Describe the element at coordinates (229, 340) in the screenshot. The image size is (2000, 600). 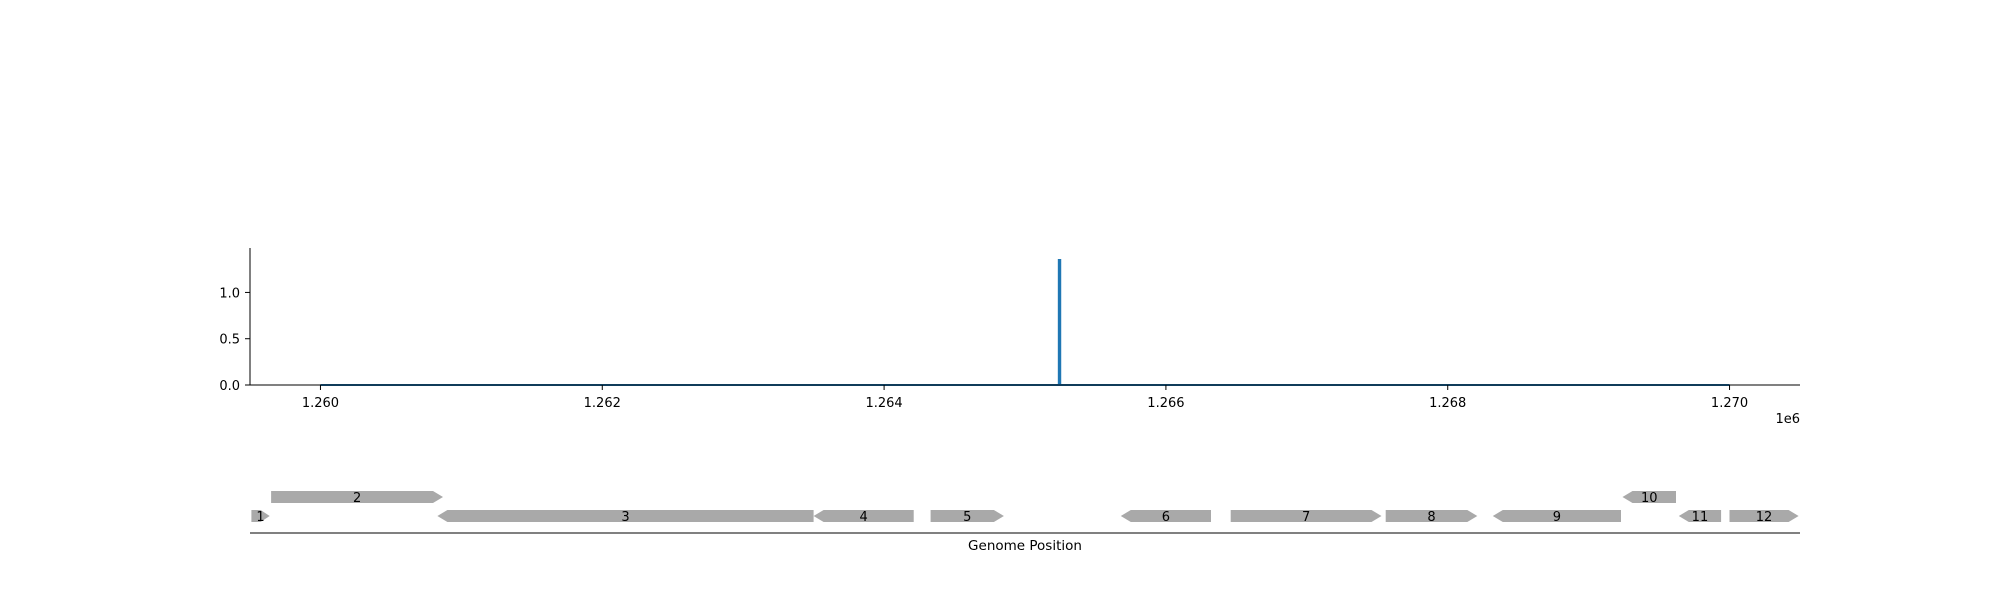
I see `y-tick-label: 0.5` at that location.